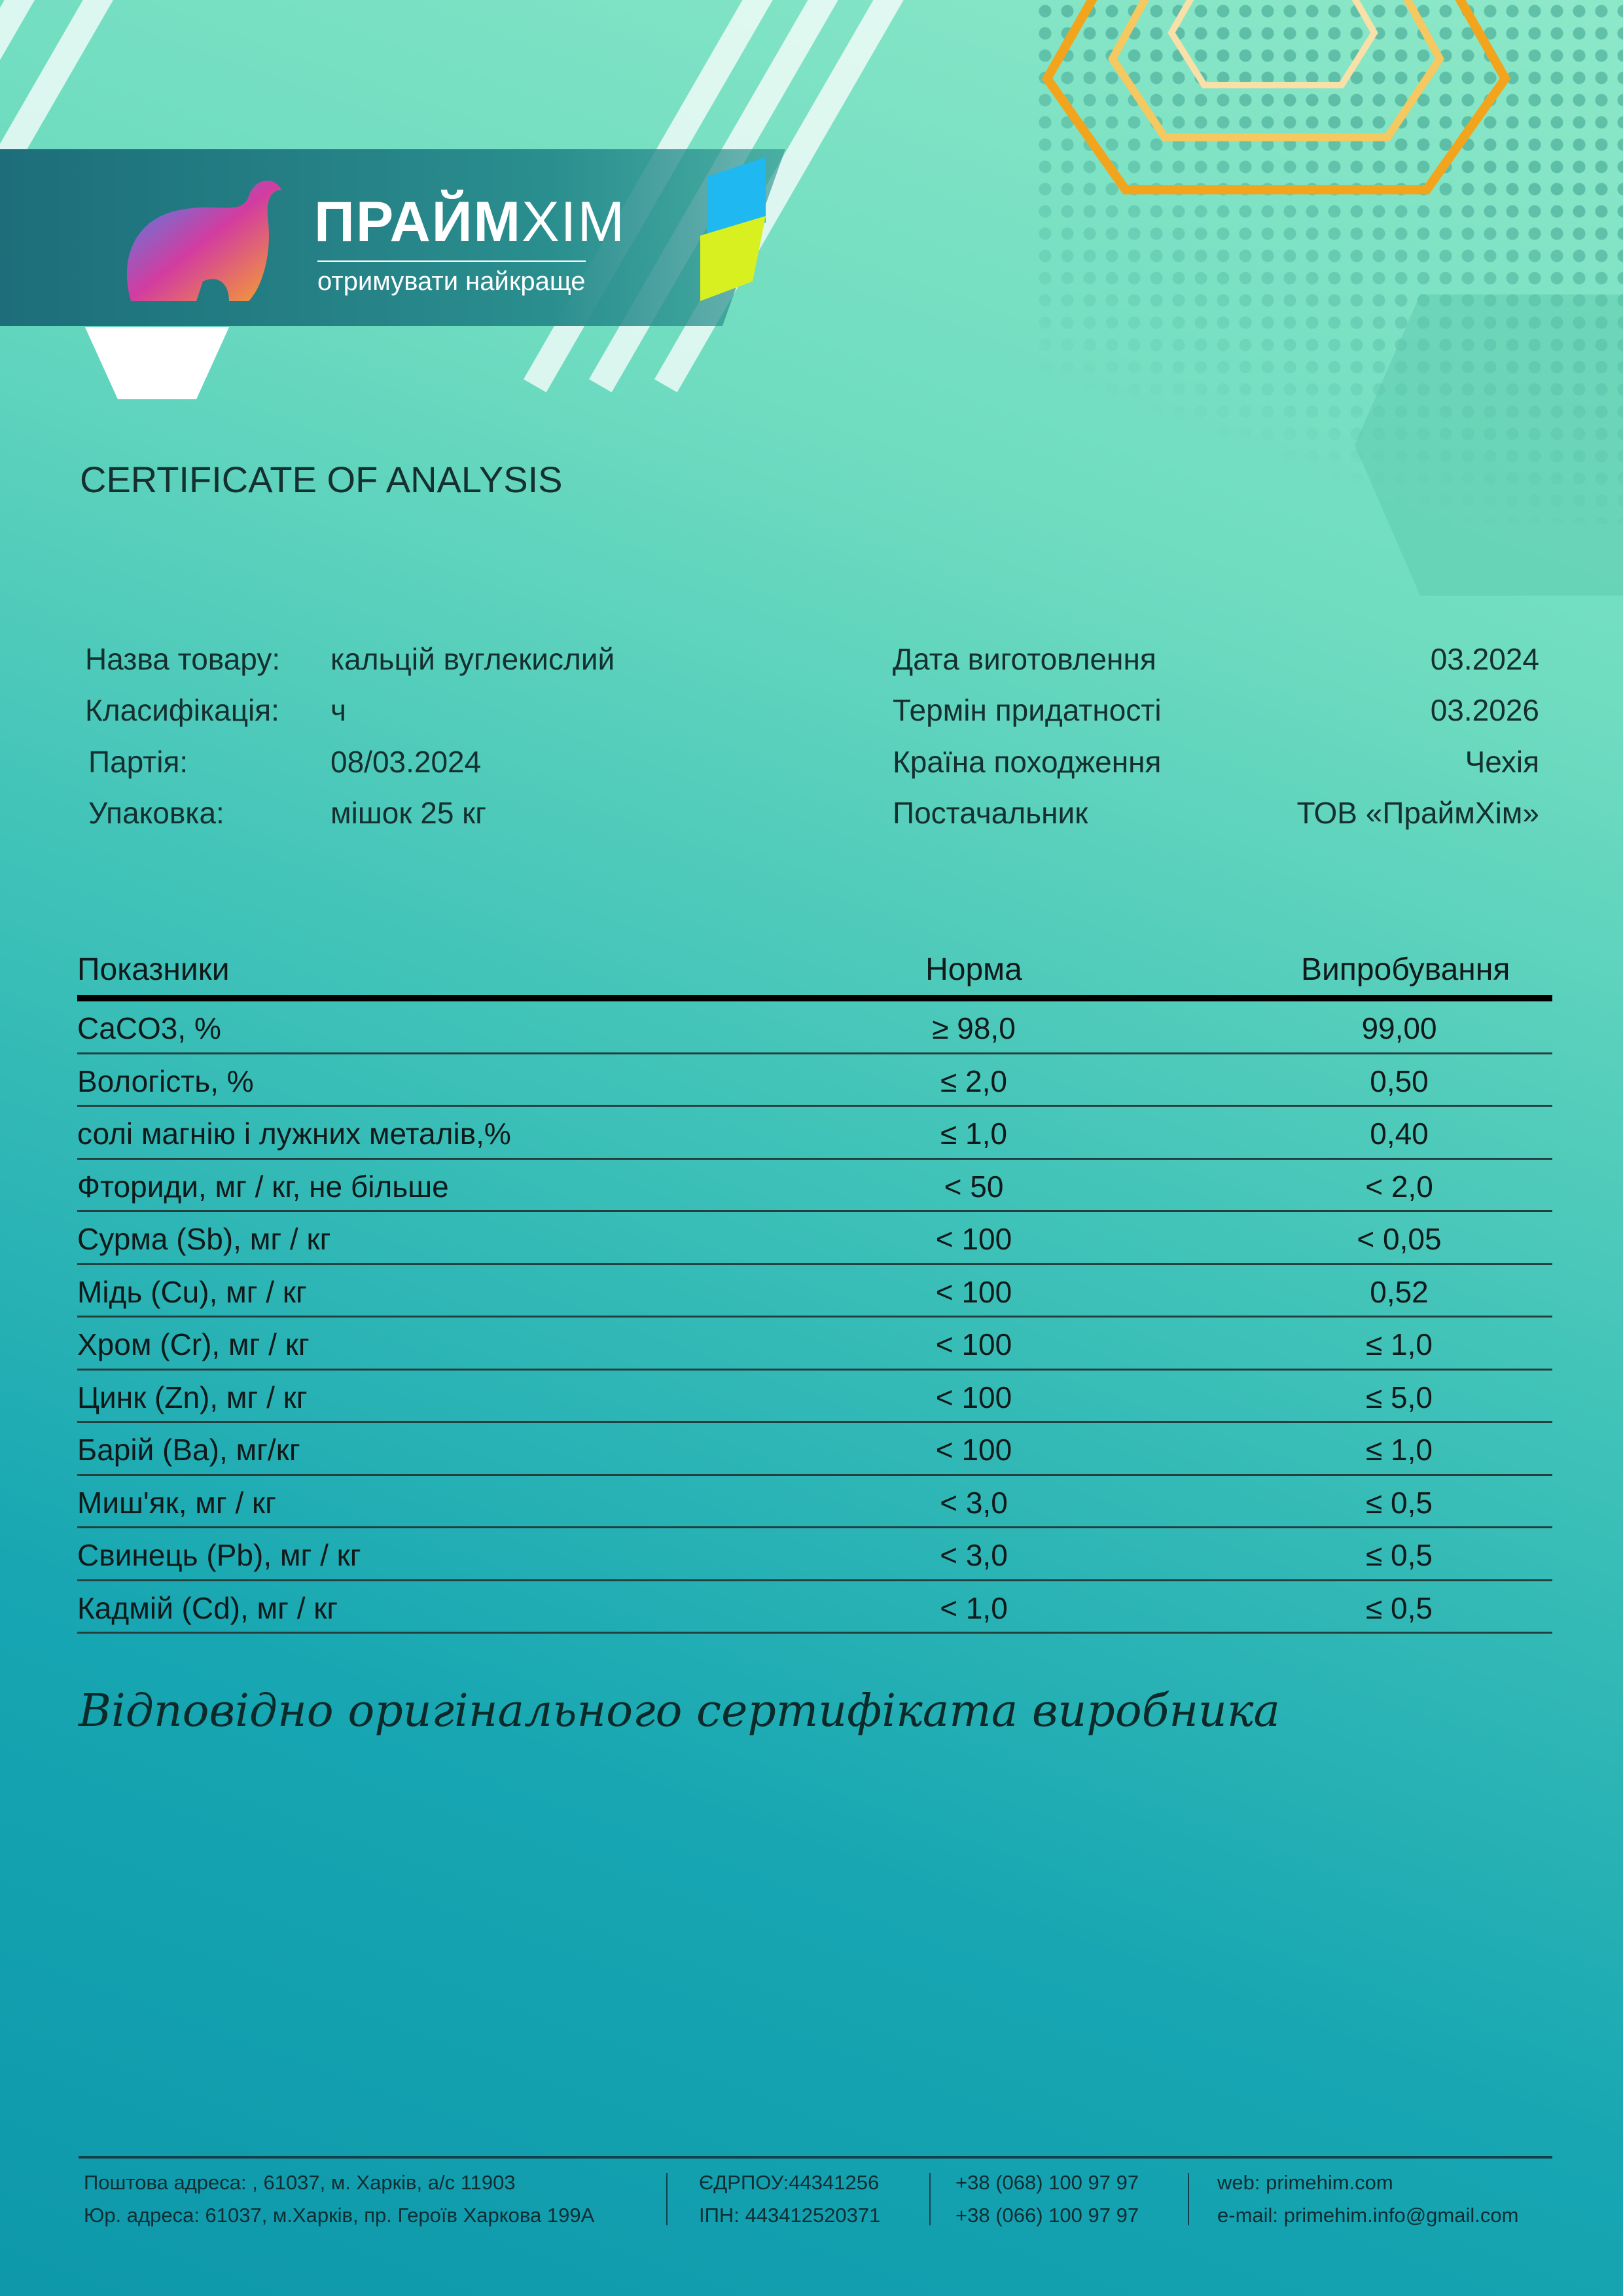  I want to click on info-value-classification: ч, so click(338, 710).